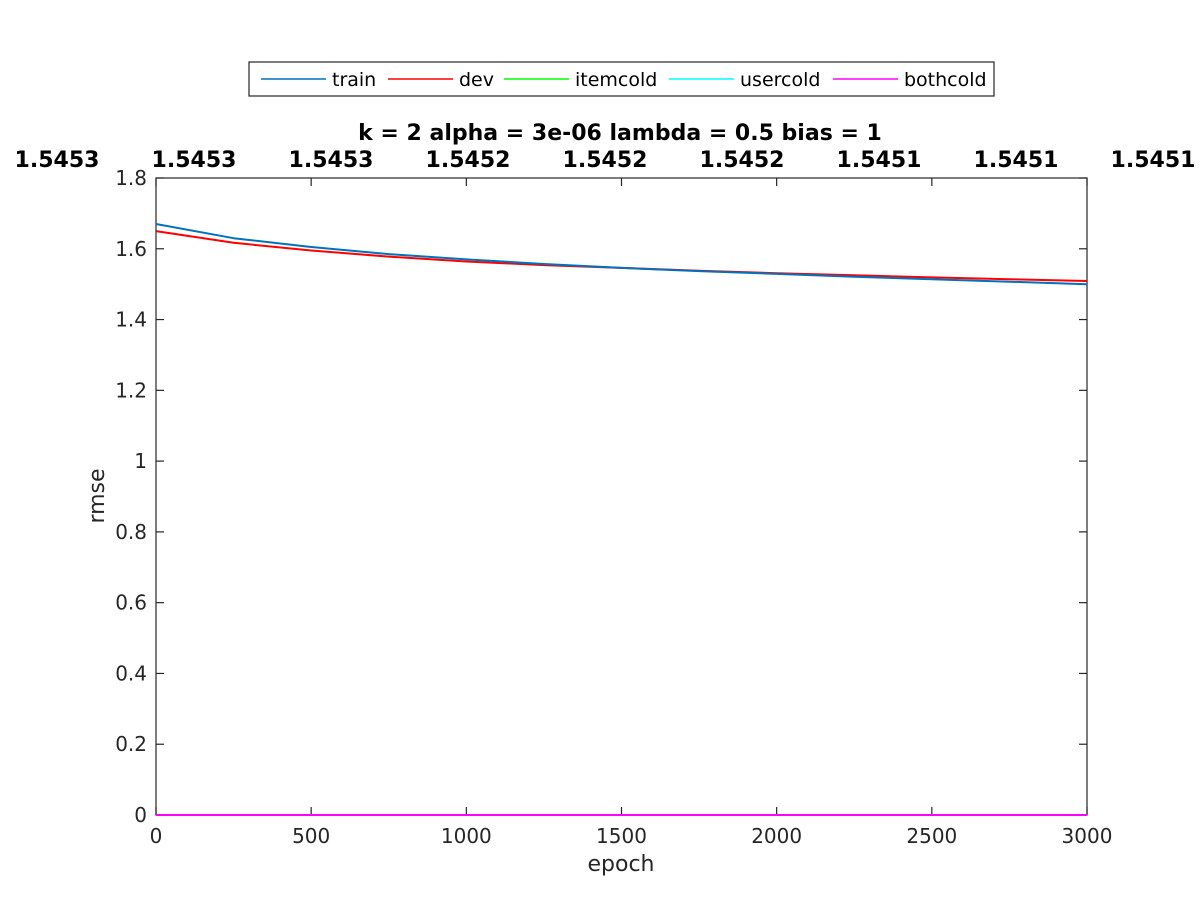 The width and height of the screenshot is (1200, 900). What do you see at coordinates (945, 80) in the screenshot?
I see `legend-label-bothcold: bothcold` at bounding box center [945, 80].